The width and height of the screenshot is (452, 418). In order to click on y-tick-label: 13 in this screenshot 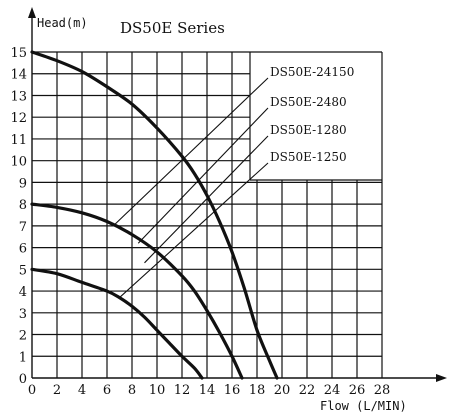, I will do `click(18, 96)`.